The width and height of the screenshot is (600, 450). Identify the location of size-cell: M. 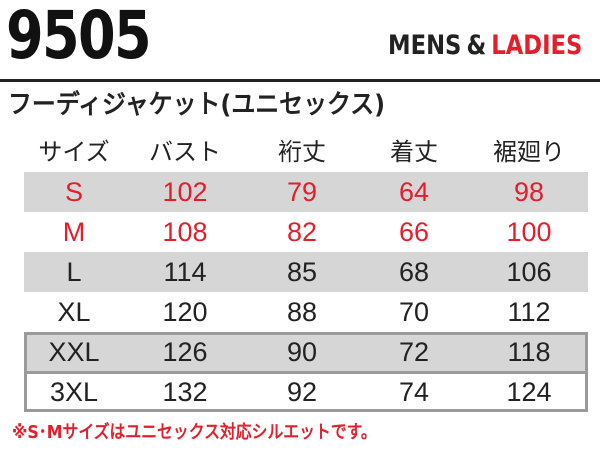
(74, 232).